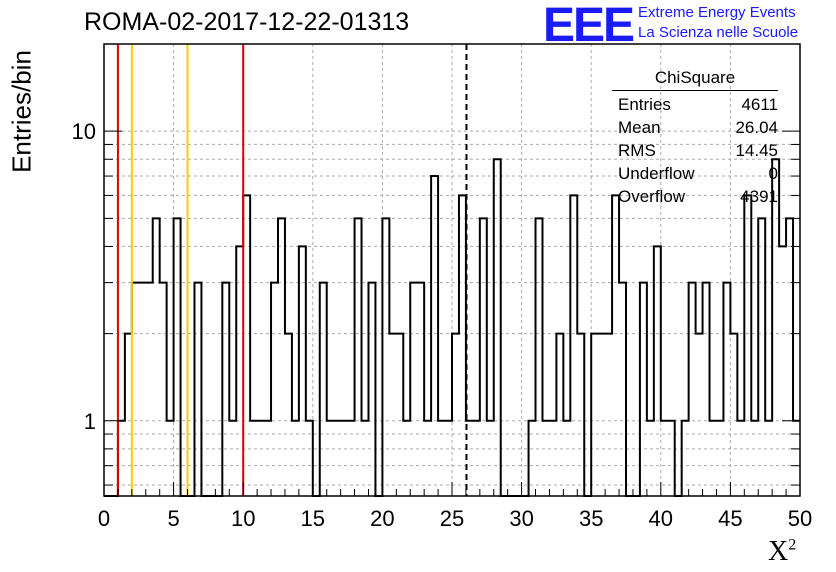 This screenshot has width=836, height=572. I want to click on stats-row-overflow: Overflow 4391, so click(695, 196).